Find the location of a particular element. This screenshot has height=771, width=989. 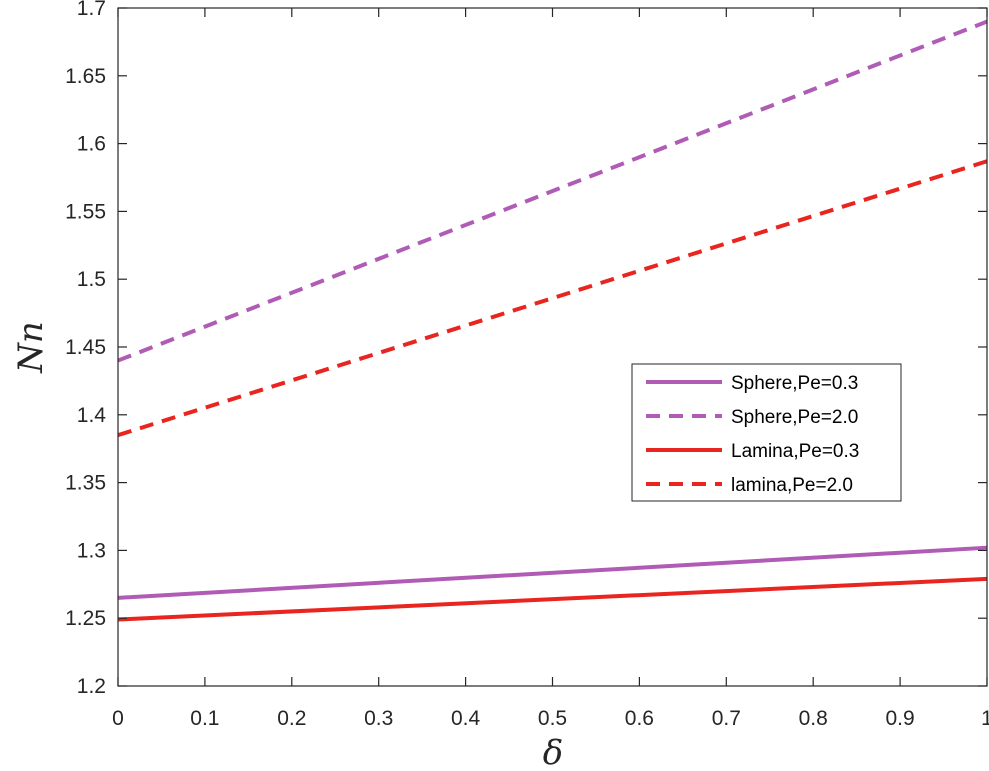

legend-box is located at coordinates (766, 432).